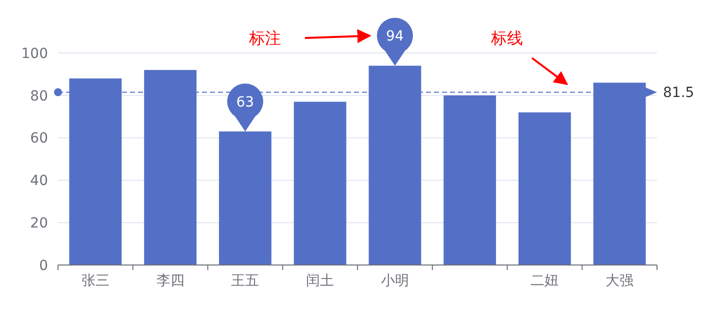 The height and width of the screenshot is (320, 711). I want to click on x-tick-label: 张三, so click(95, 281).